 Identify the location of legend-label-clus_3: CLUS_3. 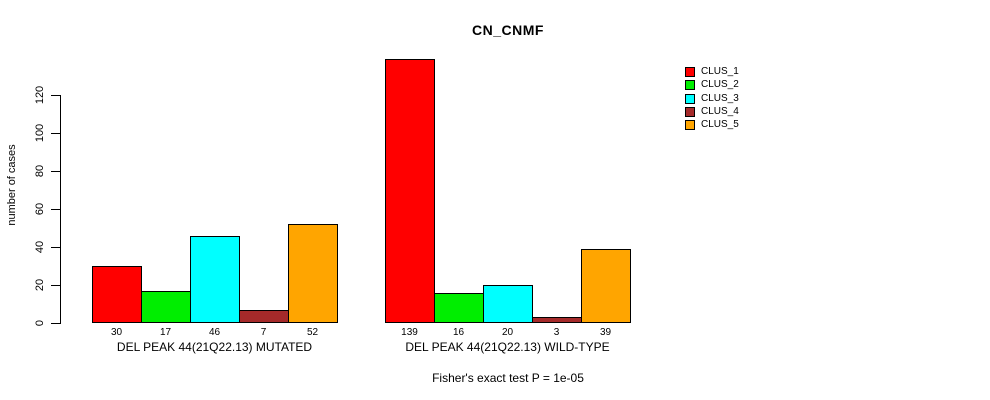
(720, 98).